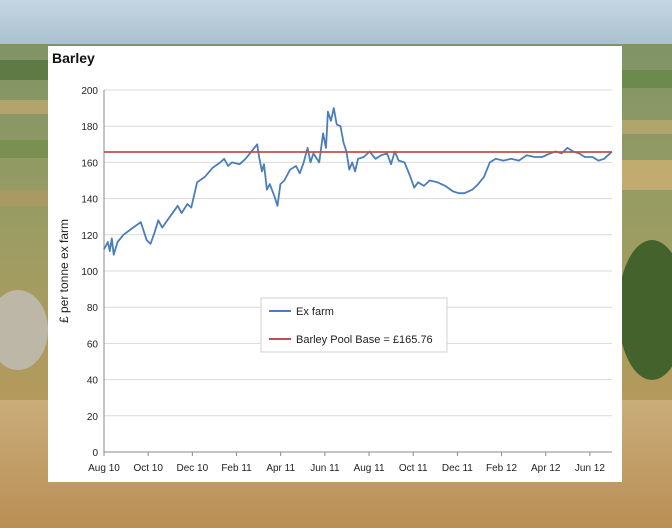 This screenshot has width=672, height=528. Describe the element at coordinates (93, 344) in the screenshot. I see `y-tick-label: 60` at that location.